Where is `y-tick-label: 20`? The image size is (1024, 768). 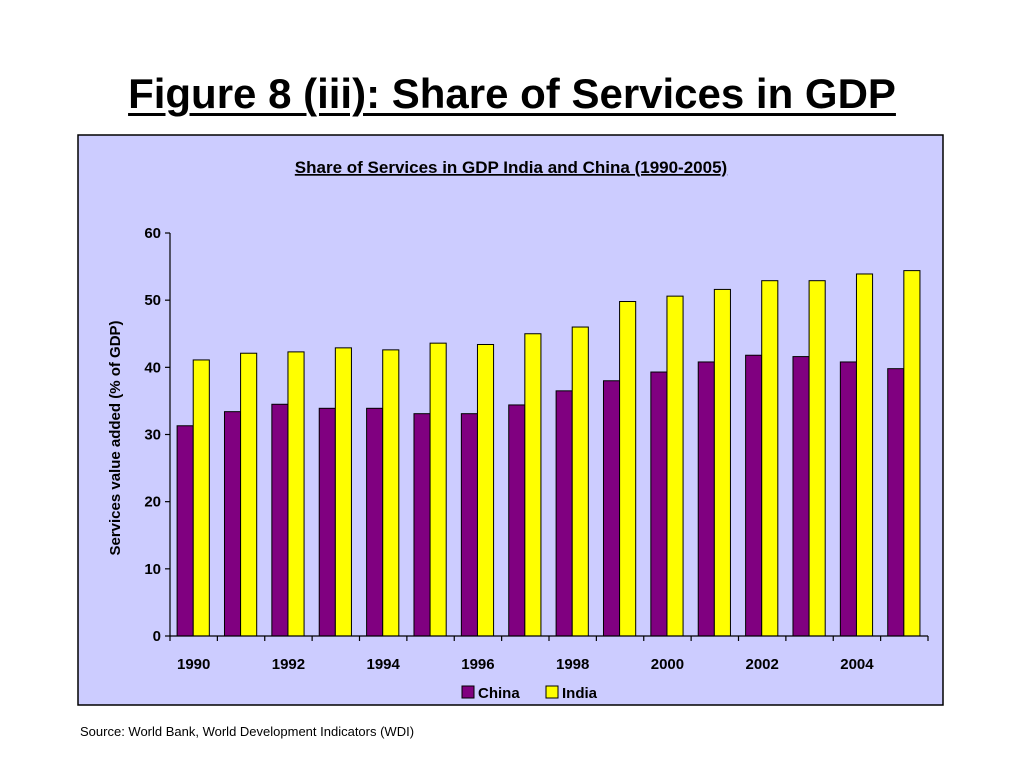 y-tick-label: 20 is located at coordinates (152, 502).